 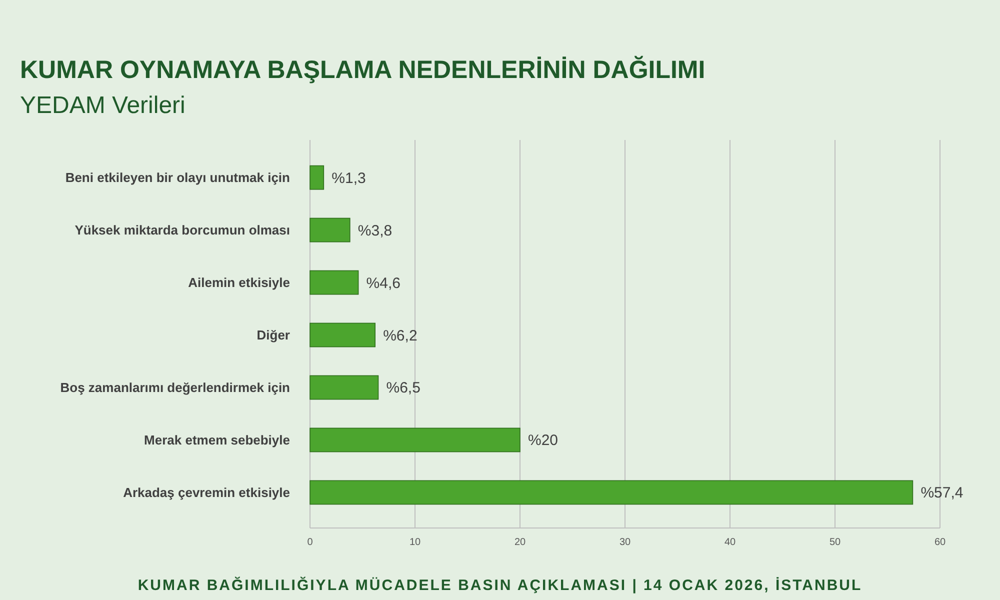 What do you see at coordinates (543, 441) in the screenshot?
I see `data-label: %20` at bounding box center [543, 441].